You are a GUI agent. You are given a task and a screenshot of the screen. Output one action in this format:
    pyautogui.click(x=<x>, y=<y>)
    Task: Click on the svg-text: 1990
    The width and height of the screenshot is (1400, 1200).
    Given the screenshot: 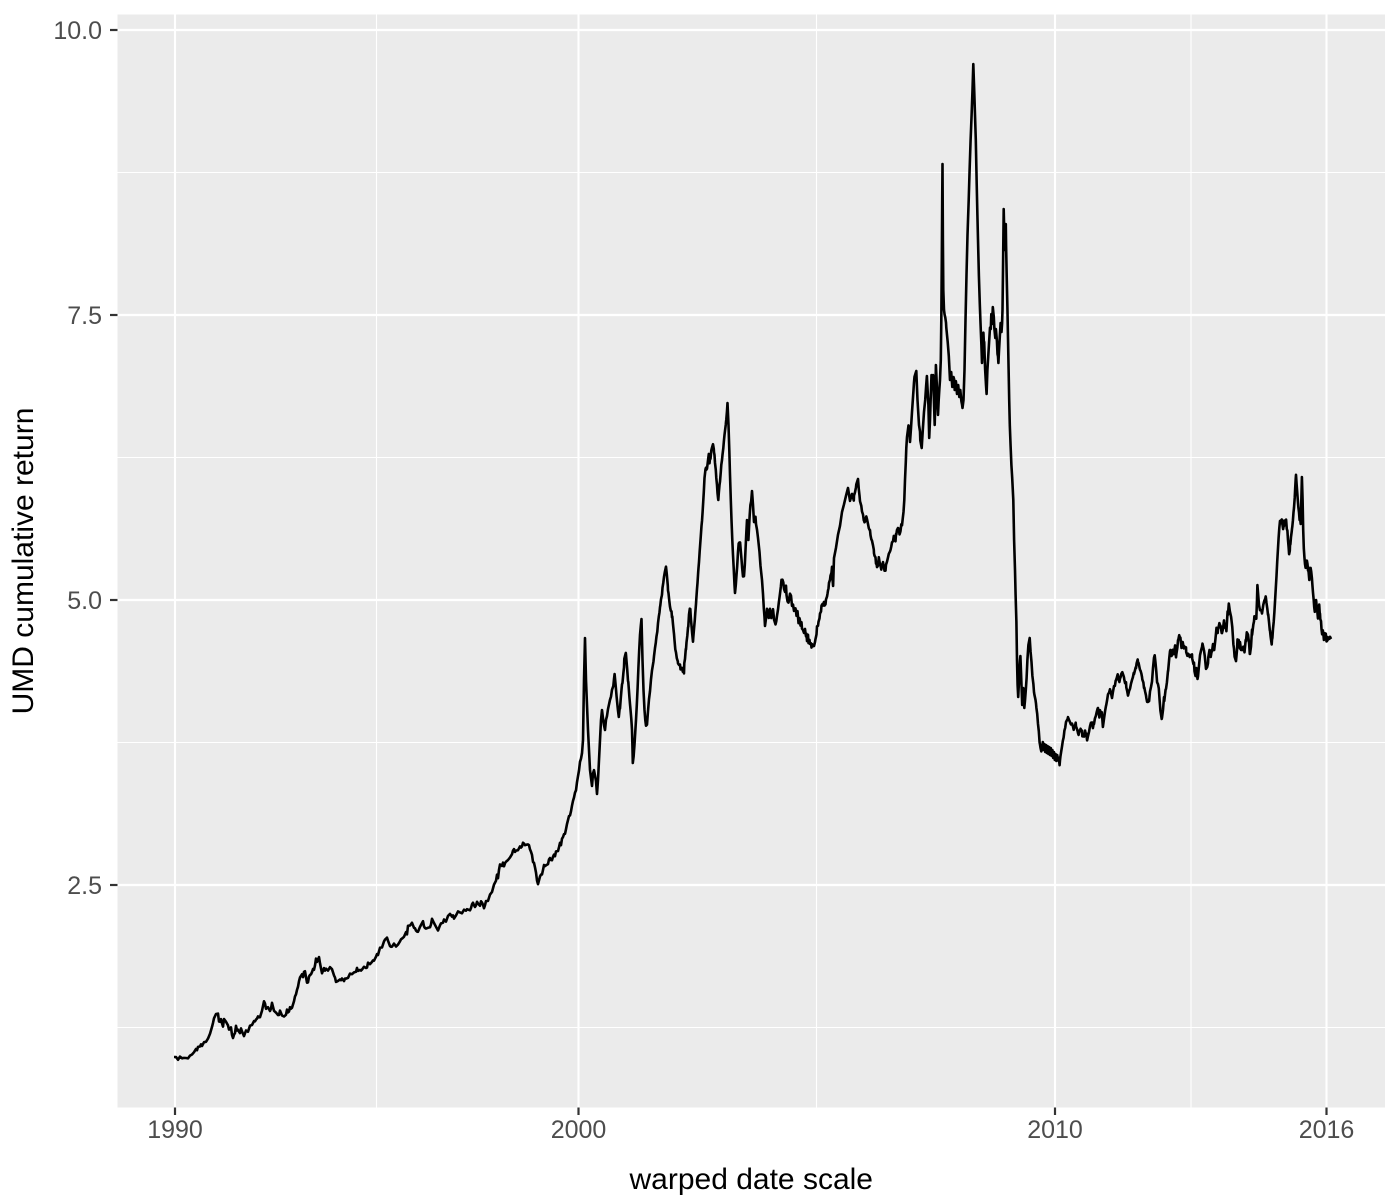 What is the action you would take?
    pyautogui.click(x=175, y=1130)
    